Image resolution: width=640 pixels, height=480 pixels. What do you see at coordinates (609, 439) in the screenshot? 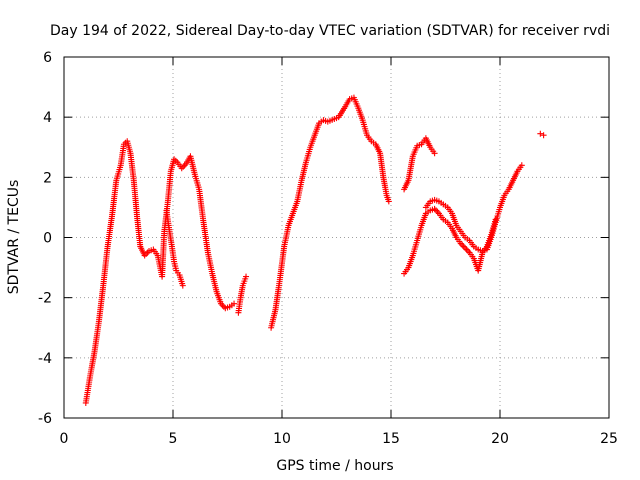
I see `x-tick-label: 25` at bounding box center [609, 439].